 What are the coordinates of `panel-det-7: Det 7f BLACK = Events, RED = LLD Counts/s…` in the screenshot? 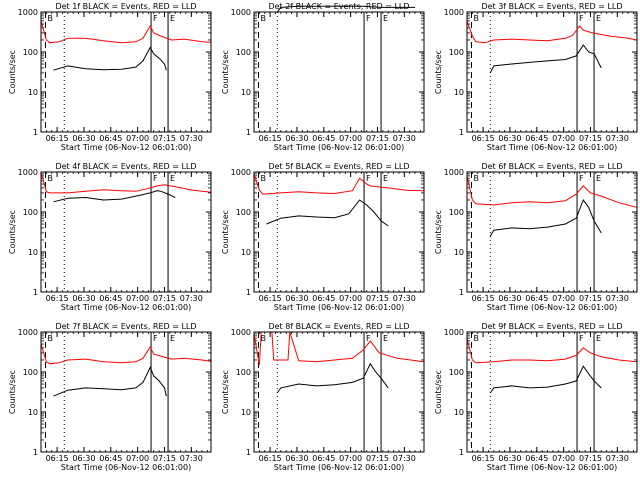 It's located at (110, 397).